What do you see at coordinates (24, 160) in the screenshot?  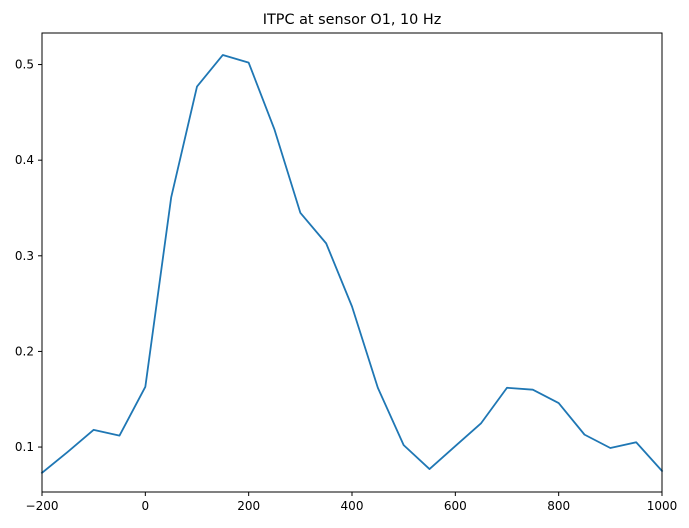 I see `y-tick-label: 0.4` at bounding box center [24, 160].